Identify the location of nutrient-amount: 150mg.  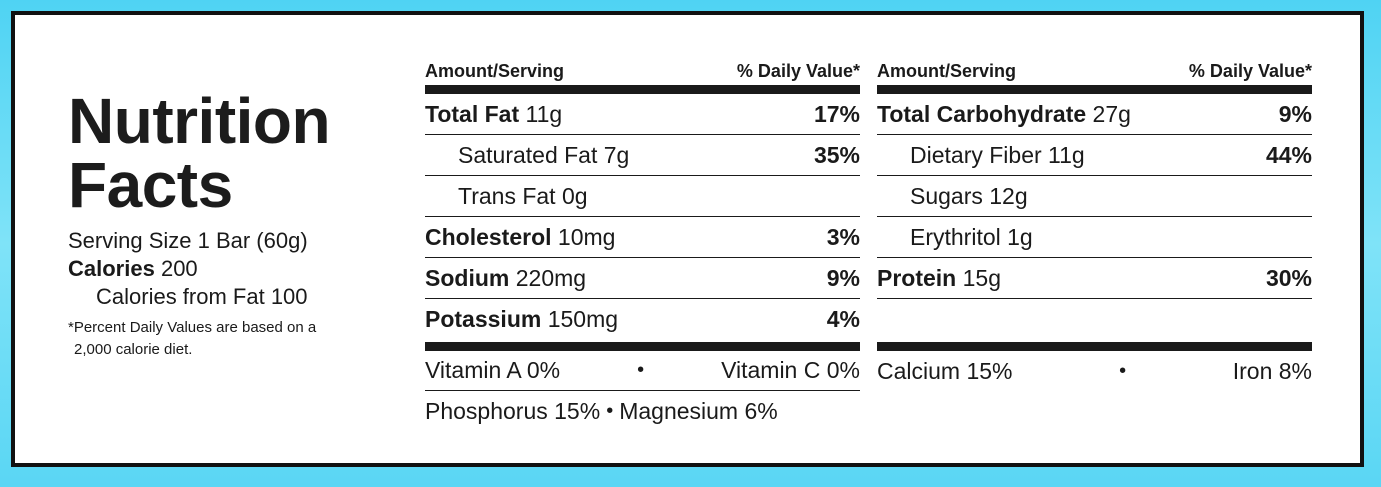
(583, 319).